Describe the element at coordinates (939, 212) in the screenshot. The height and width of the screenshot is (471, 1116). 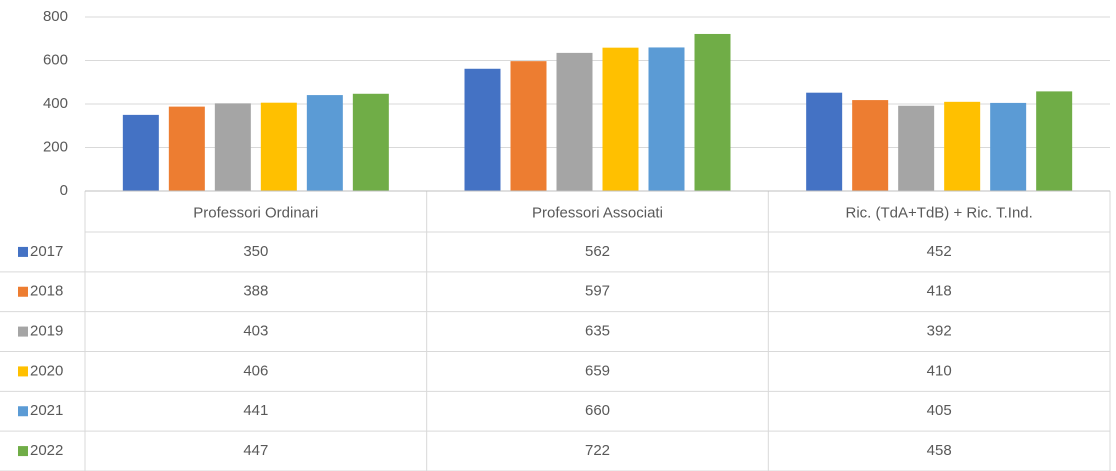
I see `x-tick-label: Ric. (TdA+TdB) + Ric. T.Ind.` at that location.